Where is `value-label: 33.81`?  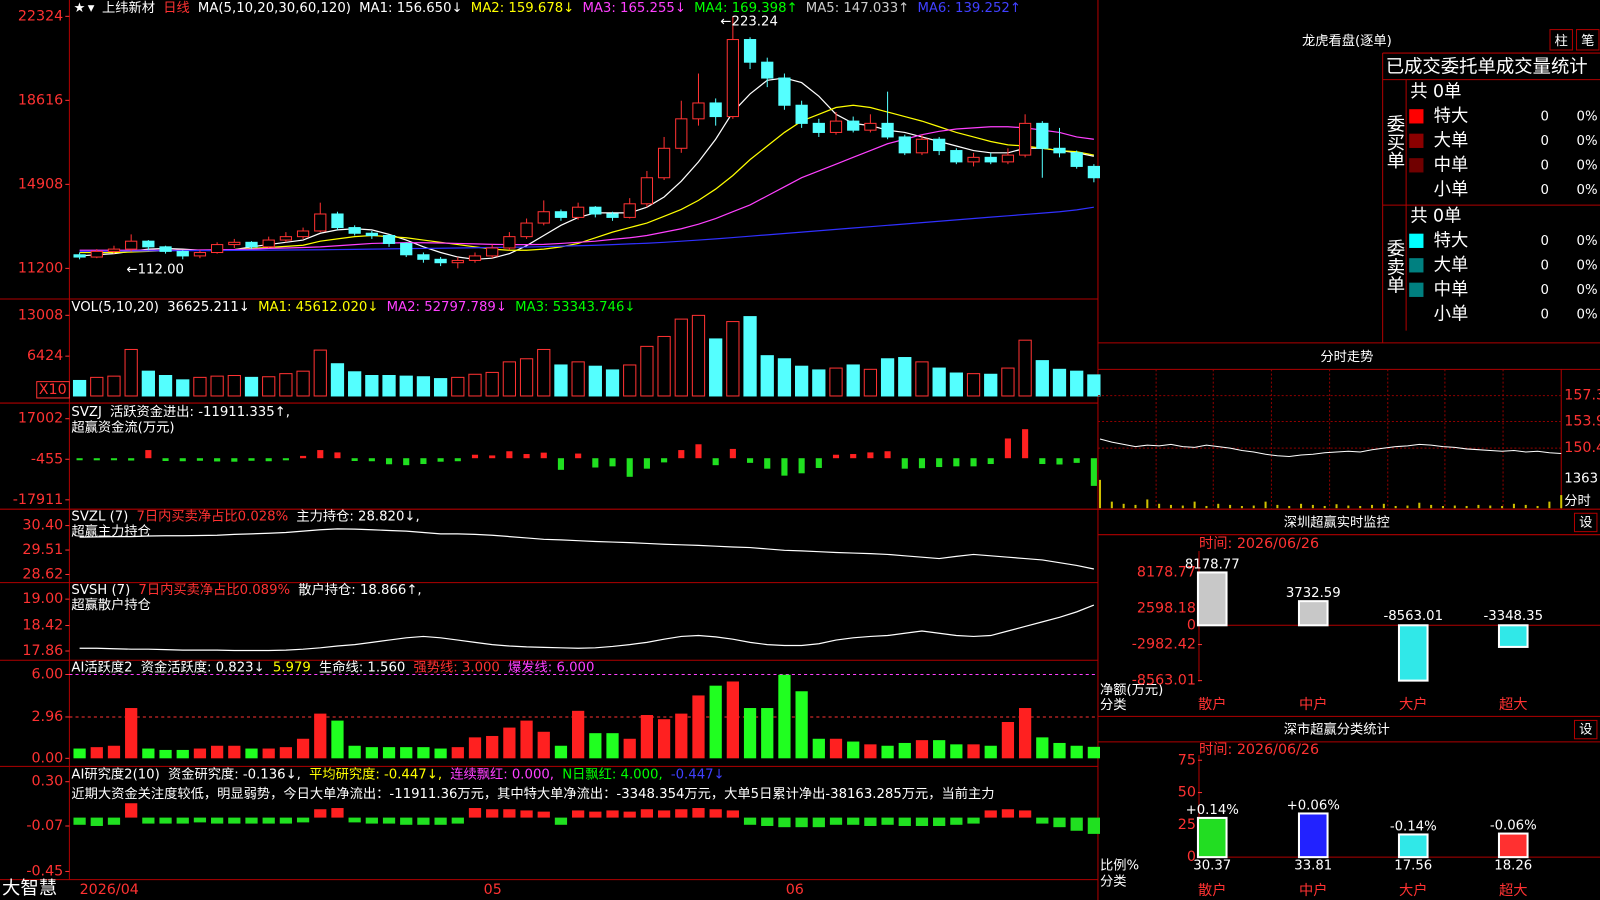 value-label: 33.81 is located at coordinates (1313, 865).